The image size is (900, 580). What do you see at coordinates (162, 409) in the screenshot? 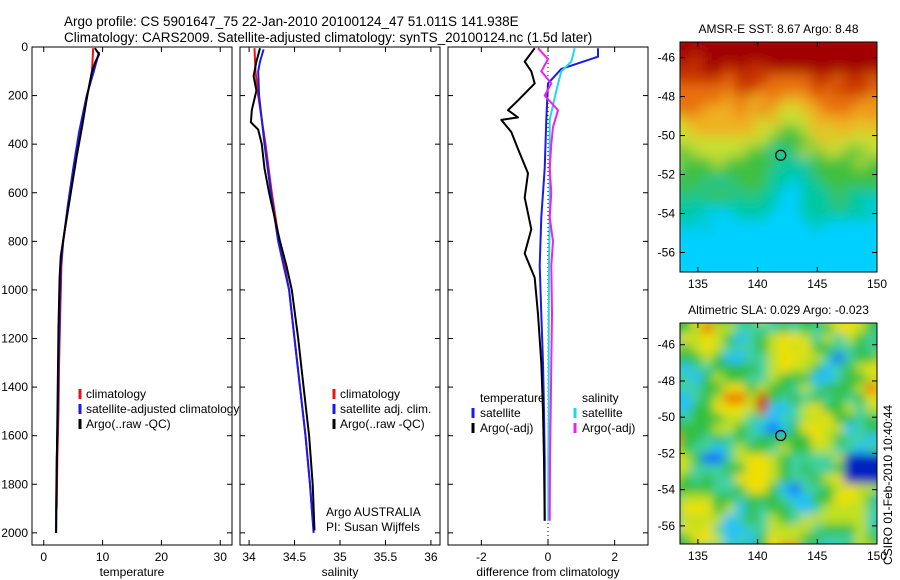
I see `temperature-legend-entry: satellite-adjusted climatology` at bounding box center [162, 409].